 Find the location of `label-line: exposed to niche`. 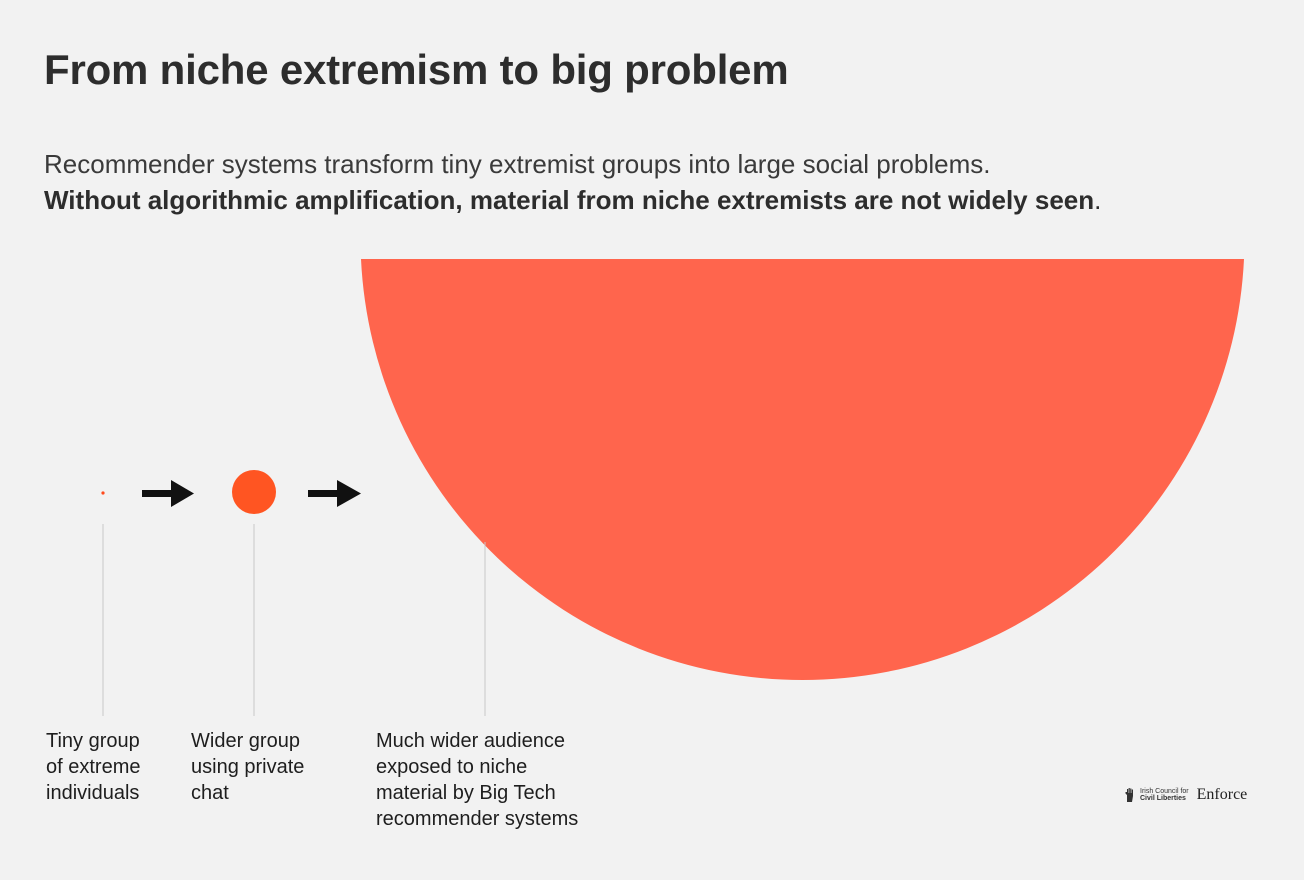

label-line: exposed to niche is located at coordinates (452, 767).